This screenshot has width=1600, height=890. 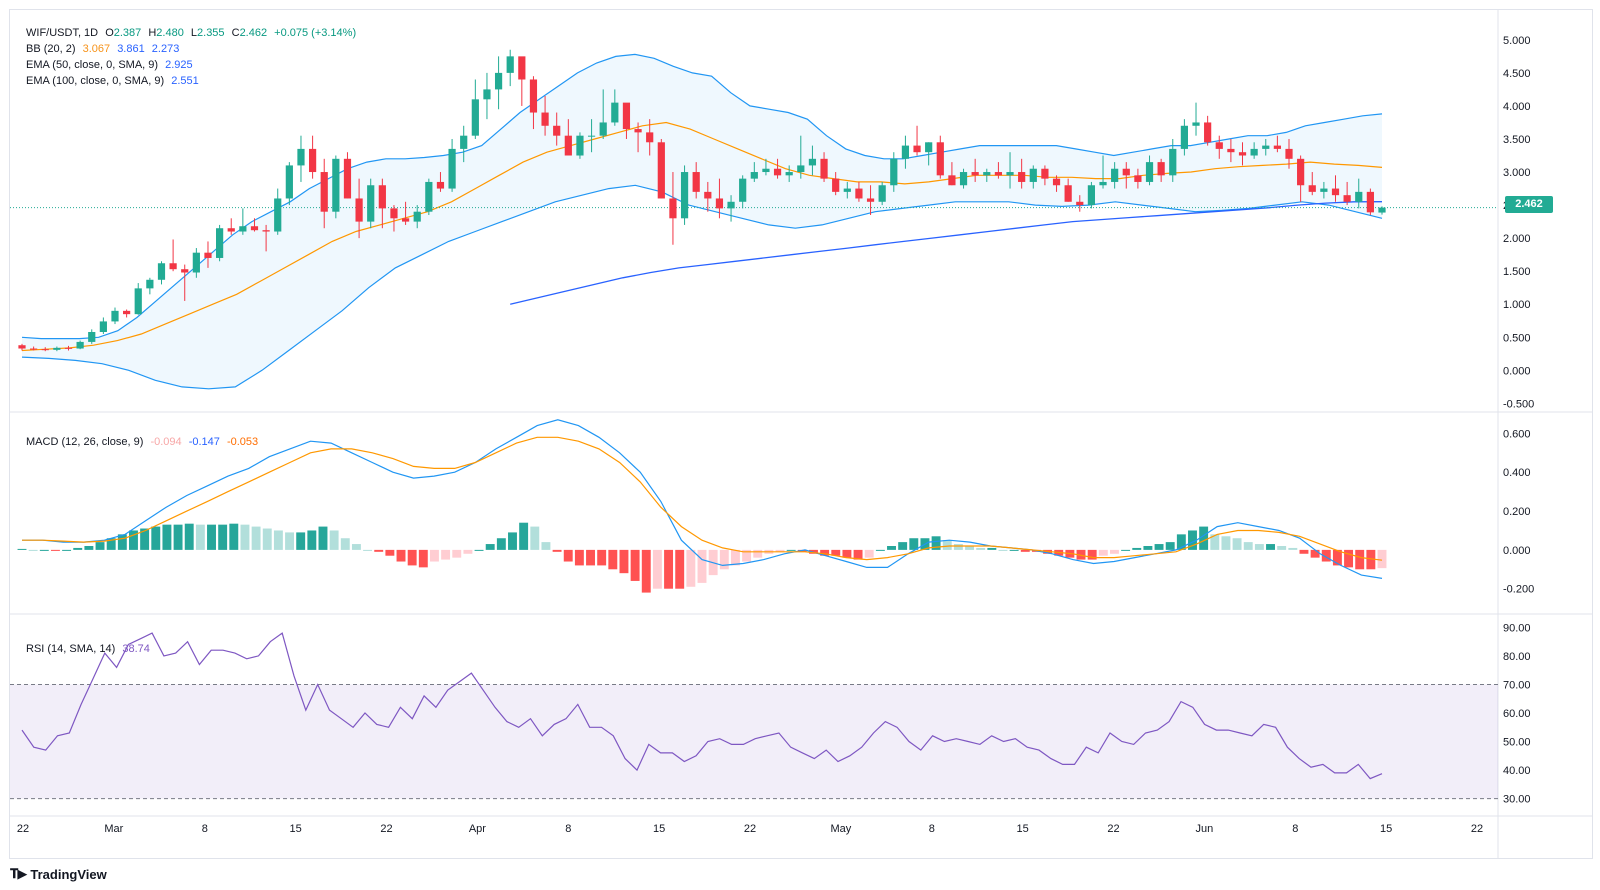 I want to click on open-label: O, so click(x=109, y=33).